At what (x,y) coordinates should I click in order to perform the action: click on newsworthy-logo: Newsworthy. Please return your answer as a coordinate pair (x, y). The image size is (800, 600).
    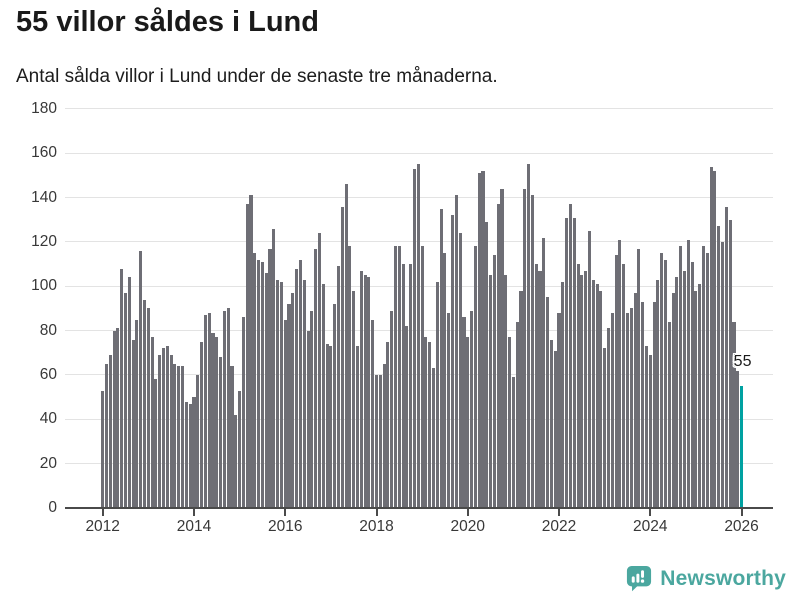
    Looking at the image, I should click on (706, 578).